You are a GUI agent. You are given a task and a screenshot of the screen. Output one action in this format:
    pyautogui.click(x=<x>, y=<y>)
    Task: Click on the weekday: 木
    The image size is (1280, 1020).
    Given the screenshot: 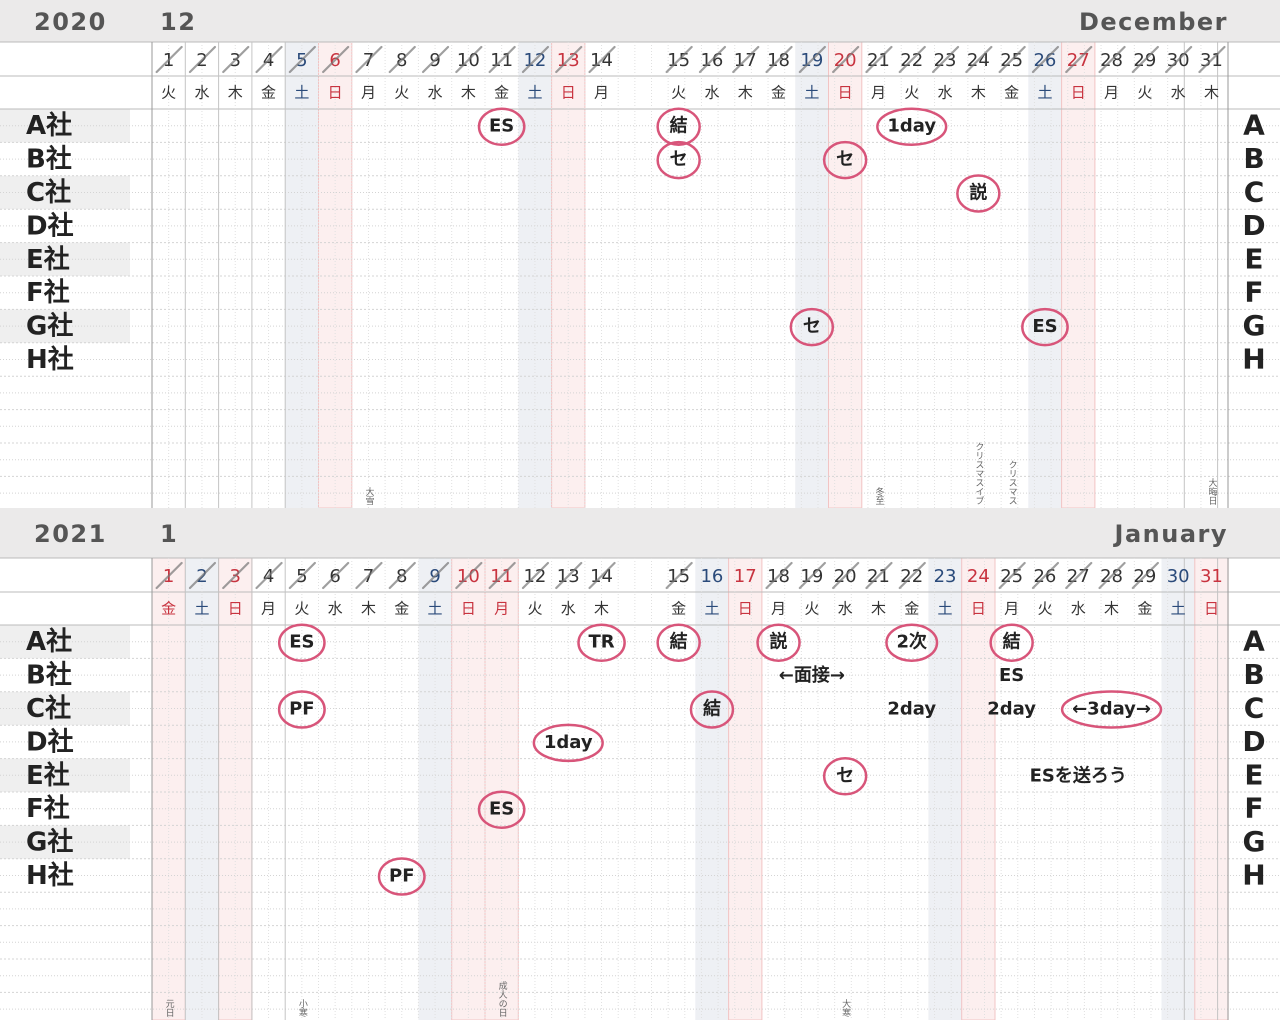 What is the action you would take?
    pyautogui.click(x=601, y=609)
    